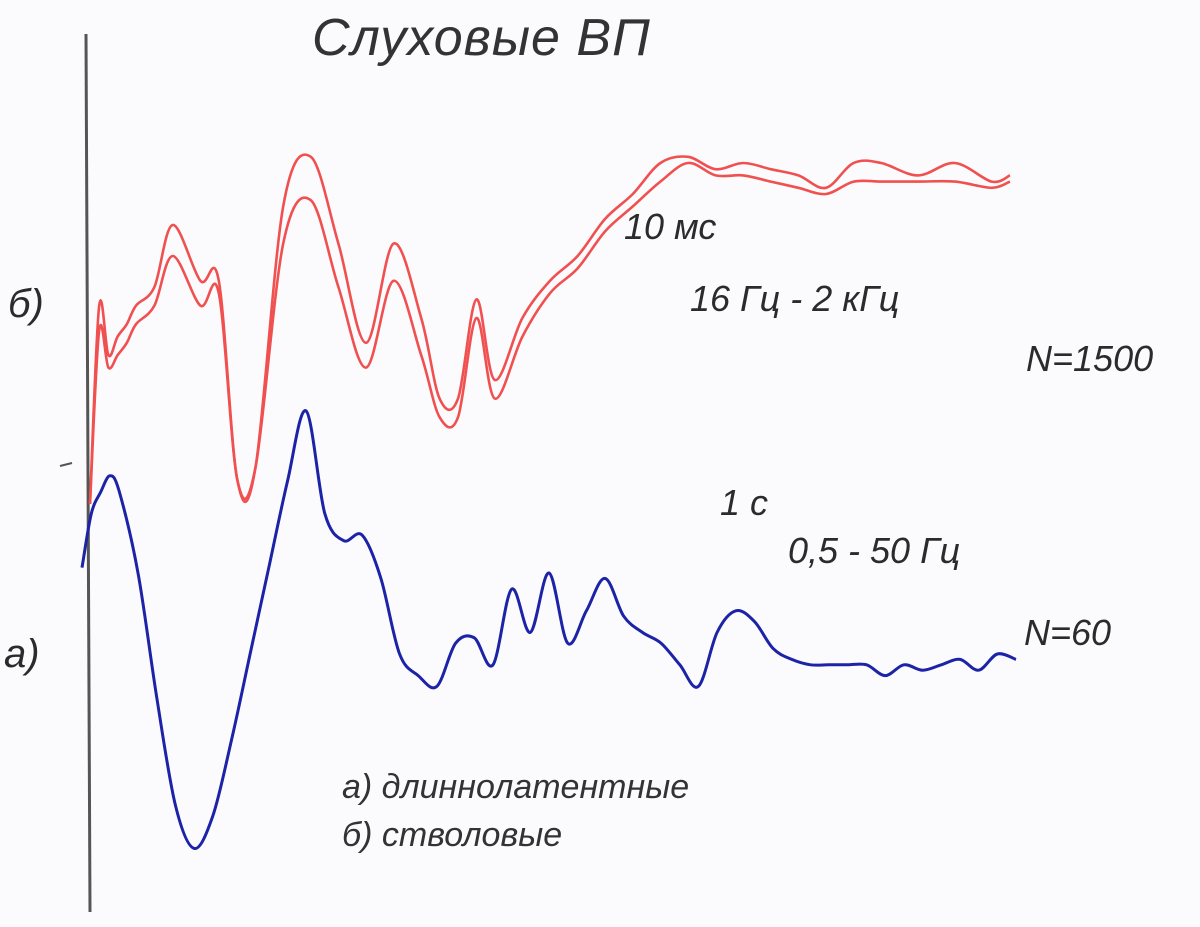  Describe the element at coordinates (744, 502) in the screenshot. I see `annotation-time-long-latency: 1 с` at that location.